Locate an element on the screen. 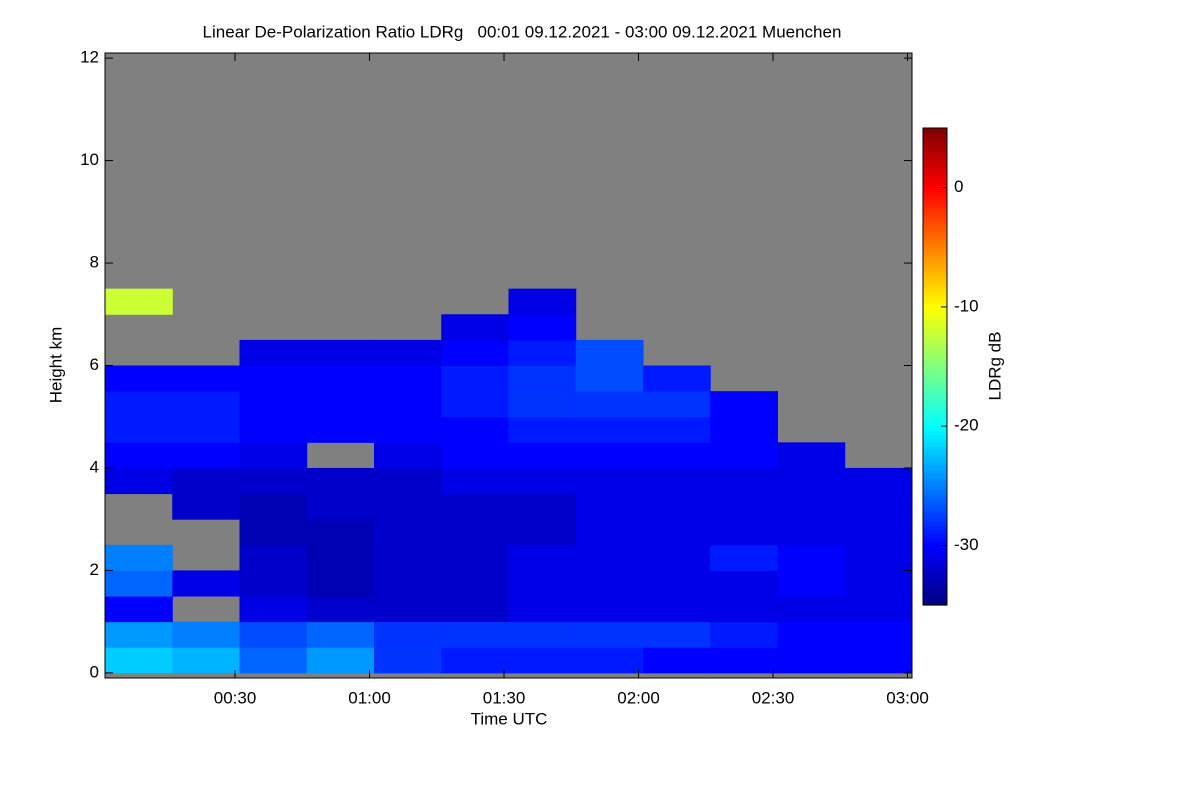 The height and width of the screenshot is (800, 1200). y-tick-label: 2 is located at coordinates (94, 569).